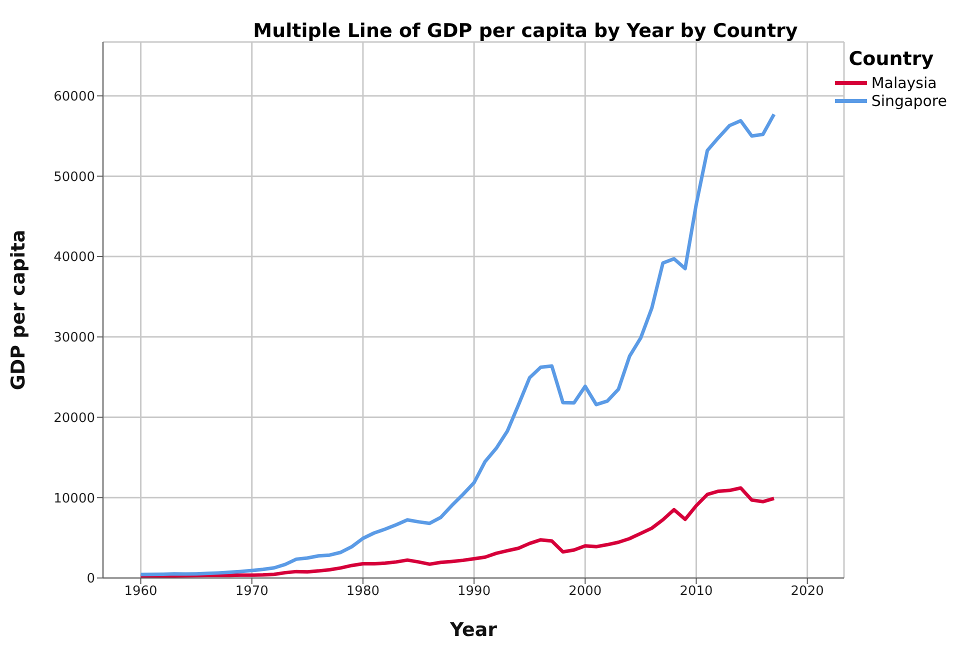 The height and width of the screenshot is (651, 961). Describe the element at coordinates (457, 532) in the screenshot. I see `line-series` at that location.